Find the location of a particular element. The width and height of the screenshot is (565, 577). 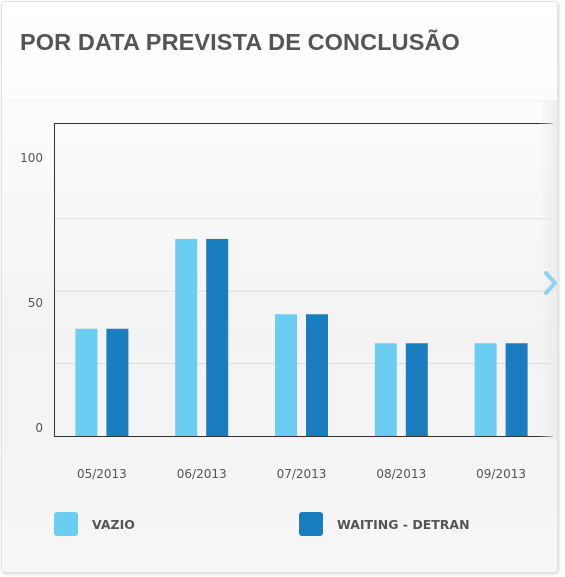

bar-waiting-detran-08-2013 is located at coordinates (416, 389).